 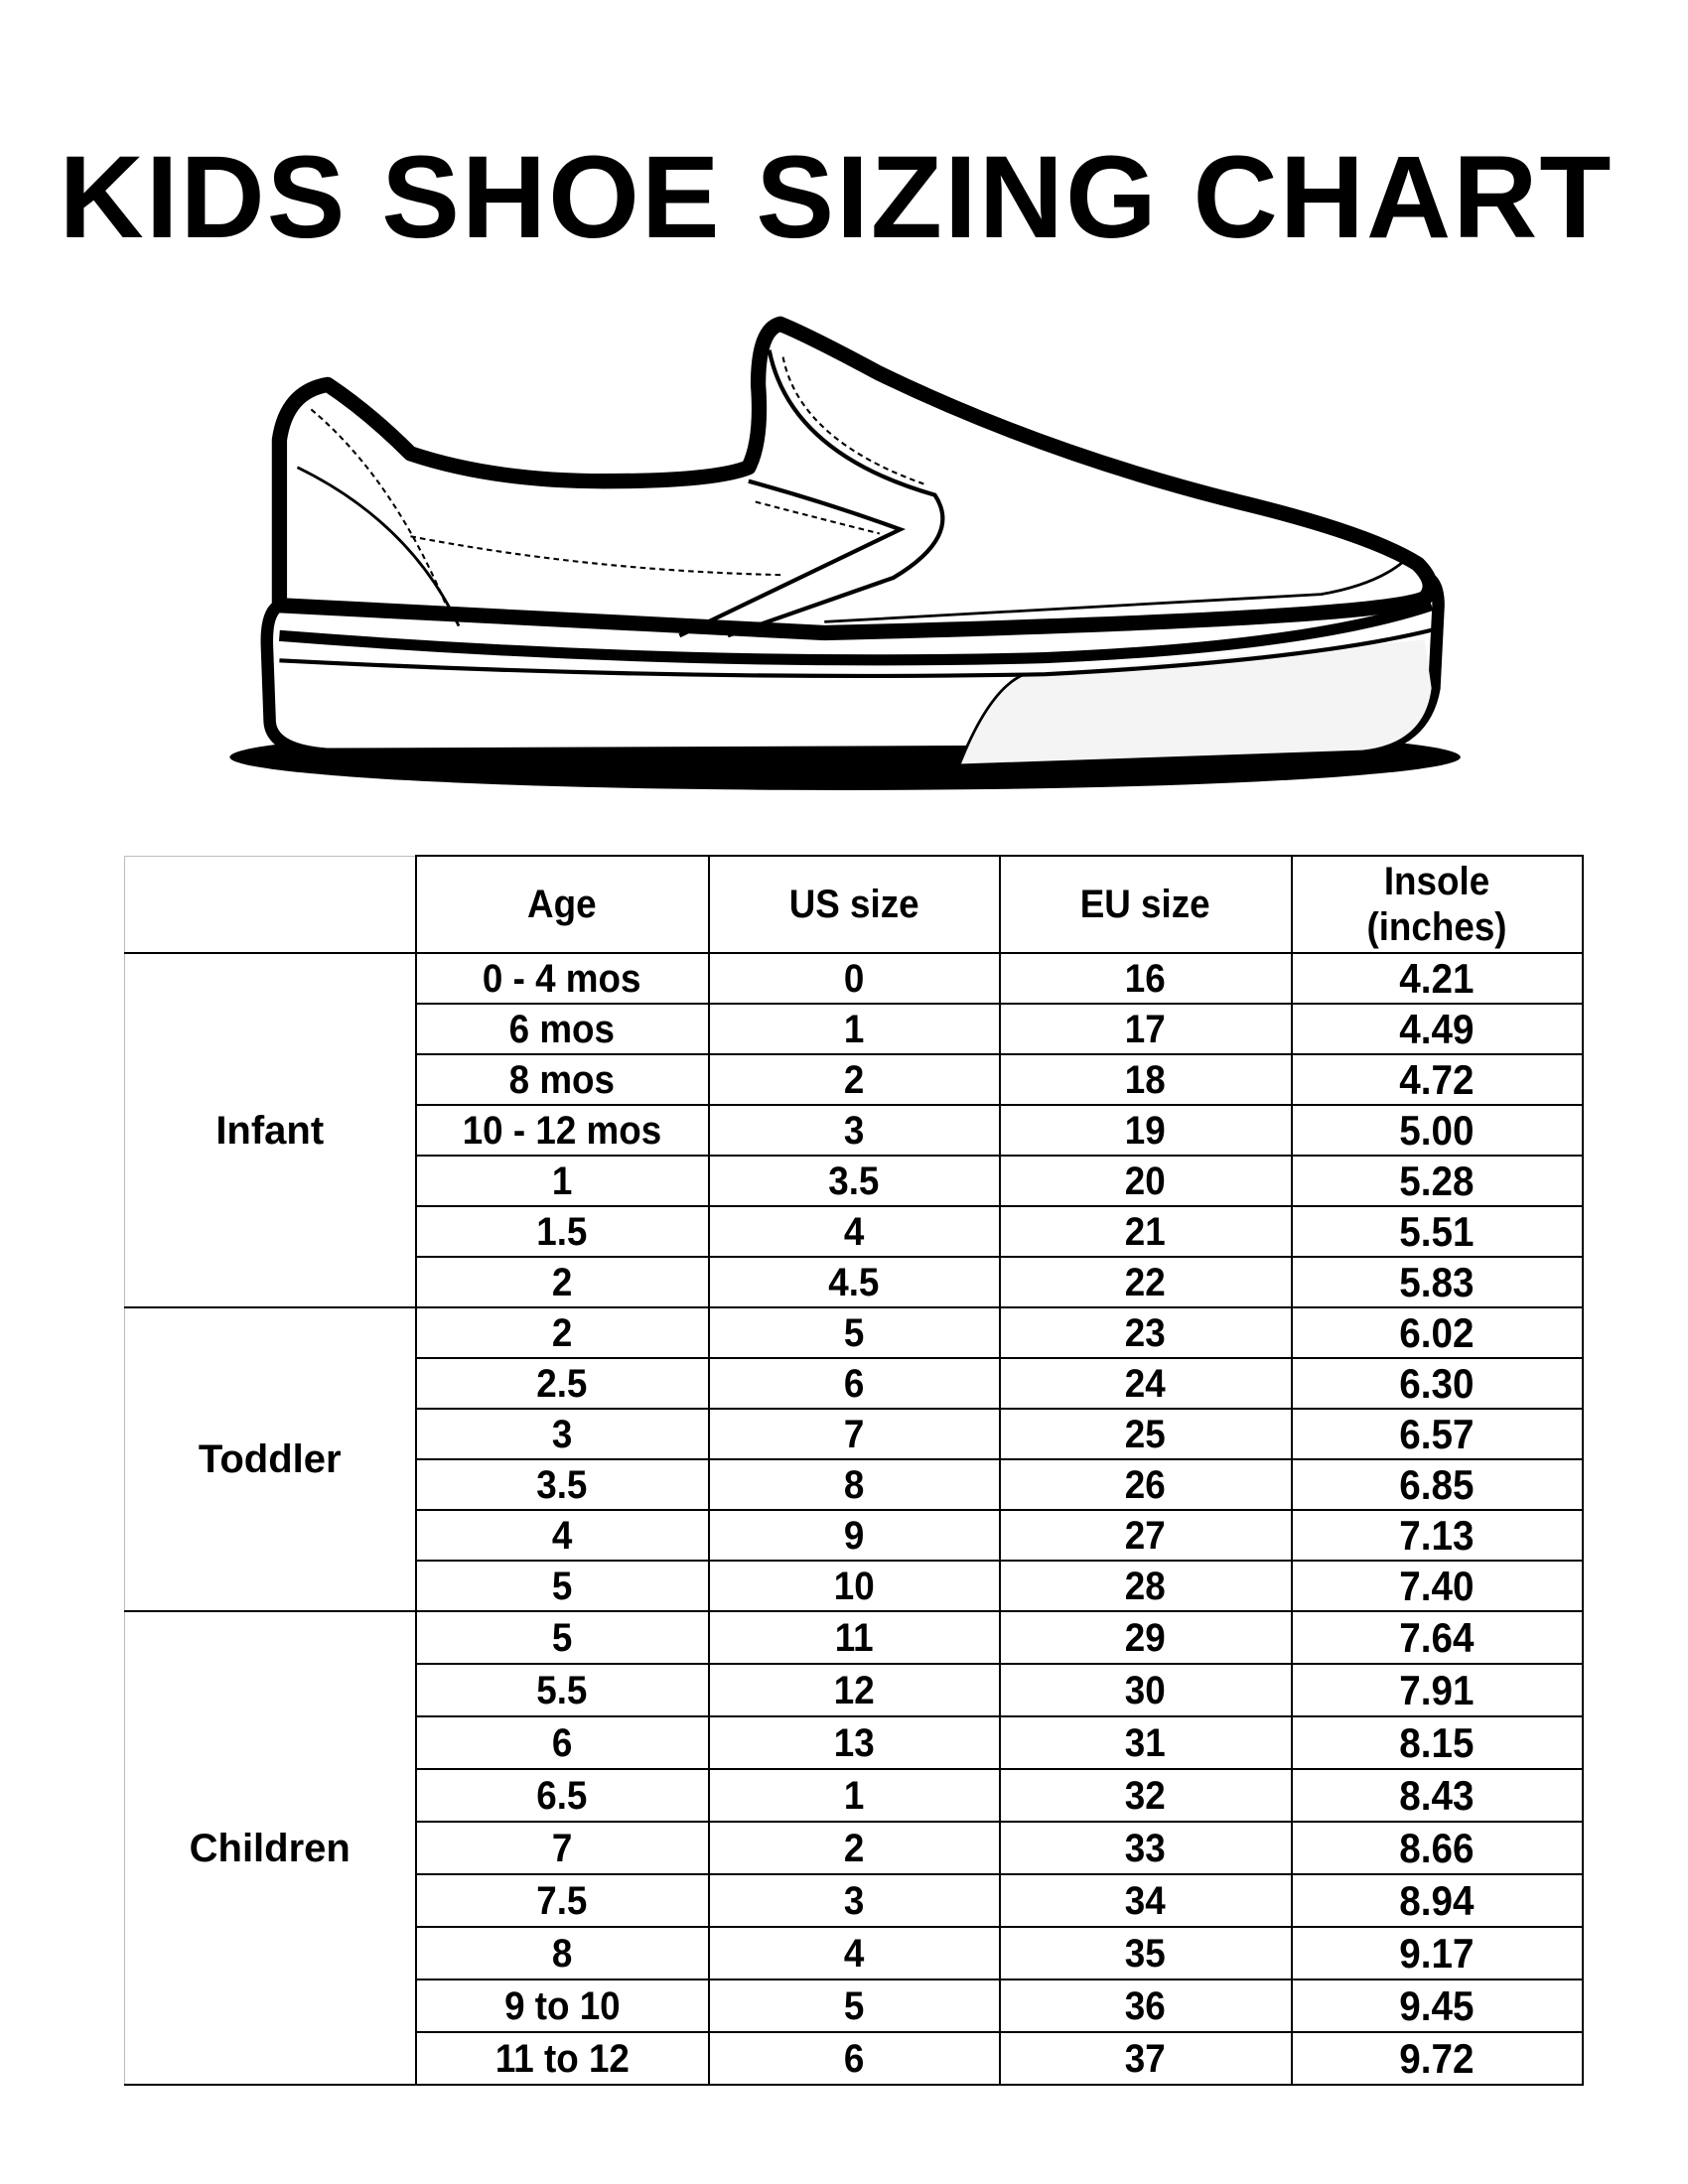 I want to click on header-label: US size, so click(x=853, y=904).